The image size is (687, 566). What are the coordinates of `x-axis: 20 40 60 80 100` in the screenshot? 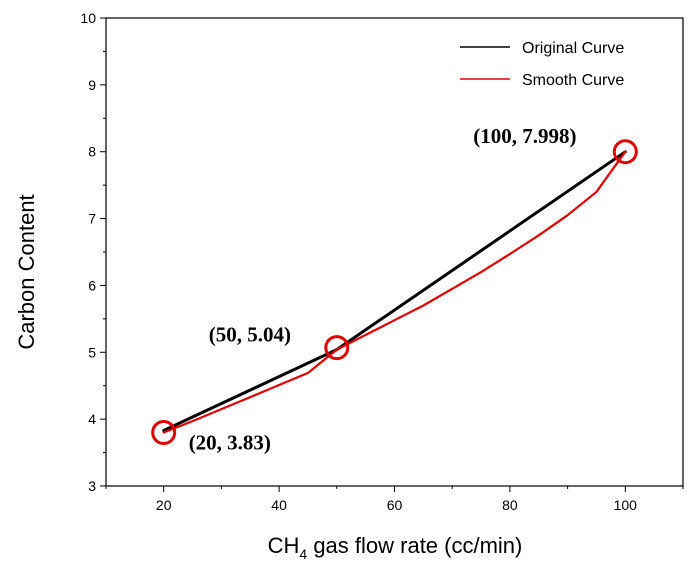 It's located at (394, 499).